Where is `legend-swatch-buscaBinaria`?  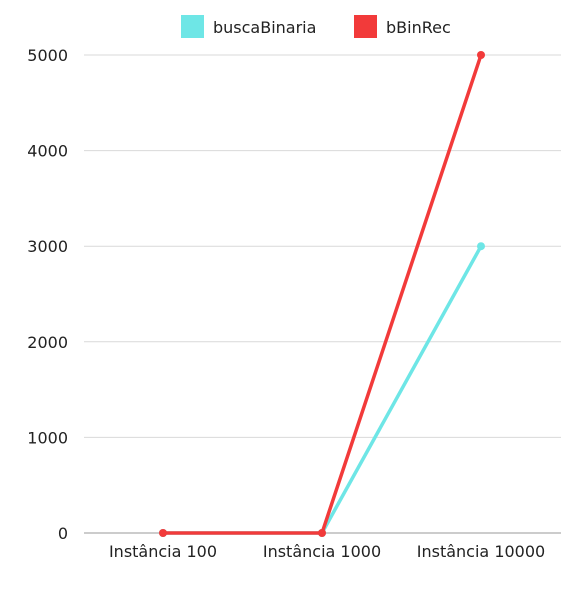
legend-swatch-buscaBinaria is located at coordinates (192, 26).